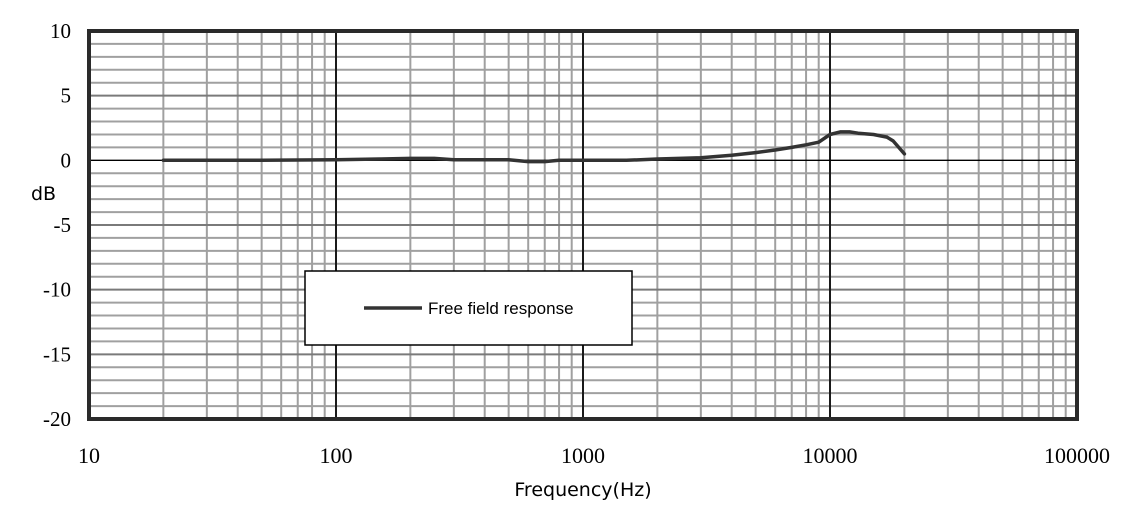  What do you see at coordinates (63, 225) in the screenshot?
I see `y-tick-label: -5` at bounding box center [63, 225].